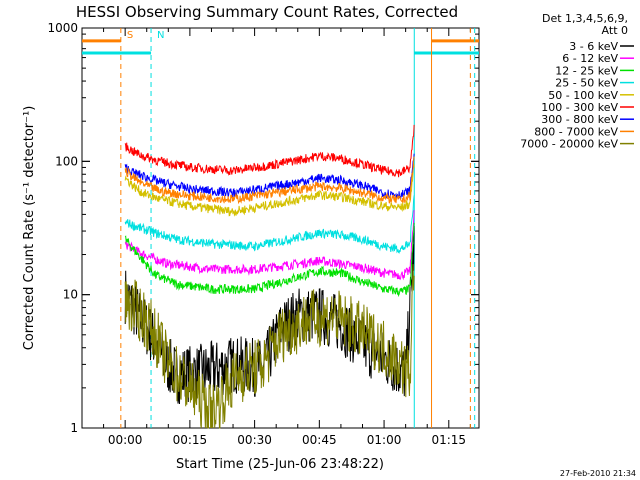 The height and width of the screenshot is (480, 640). Describe the element at coordinates (70, 295) in the screenshot. I see `y-tick-label: 10` at that location.